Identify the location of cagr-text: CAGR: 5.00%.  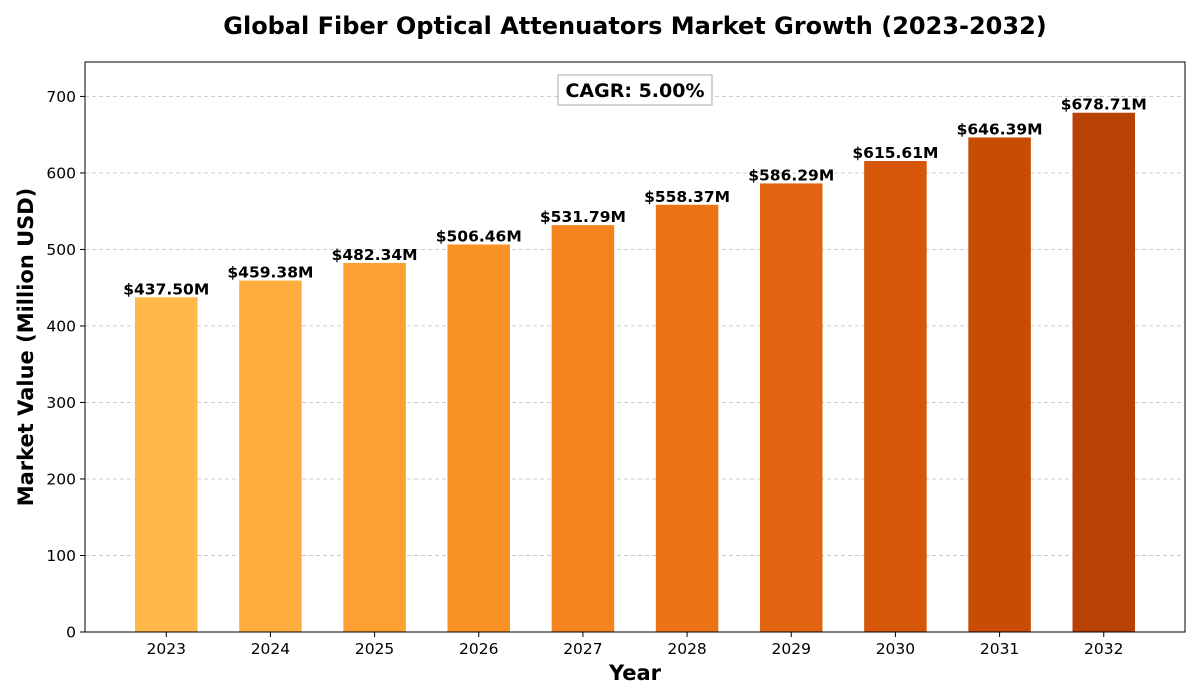
(634, 91).